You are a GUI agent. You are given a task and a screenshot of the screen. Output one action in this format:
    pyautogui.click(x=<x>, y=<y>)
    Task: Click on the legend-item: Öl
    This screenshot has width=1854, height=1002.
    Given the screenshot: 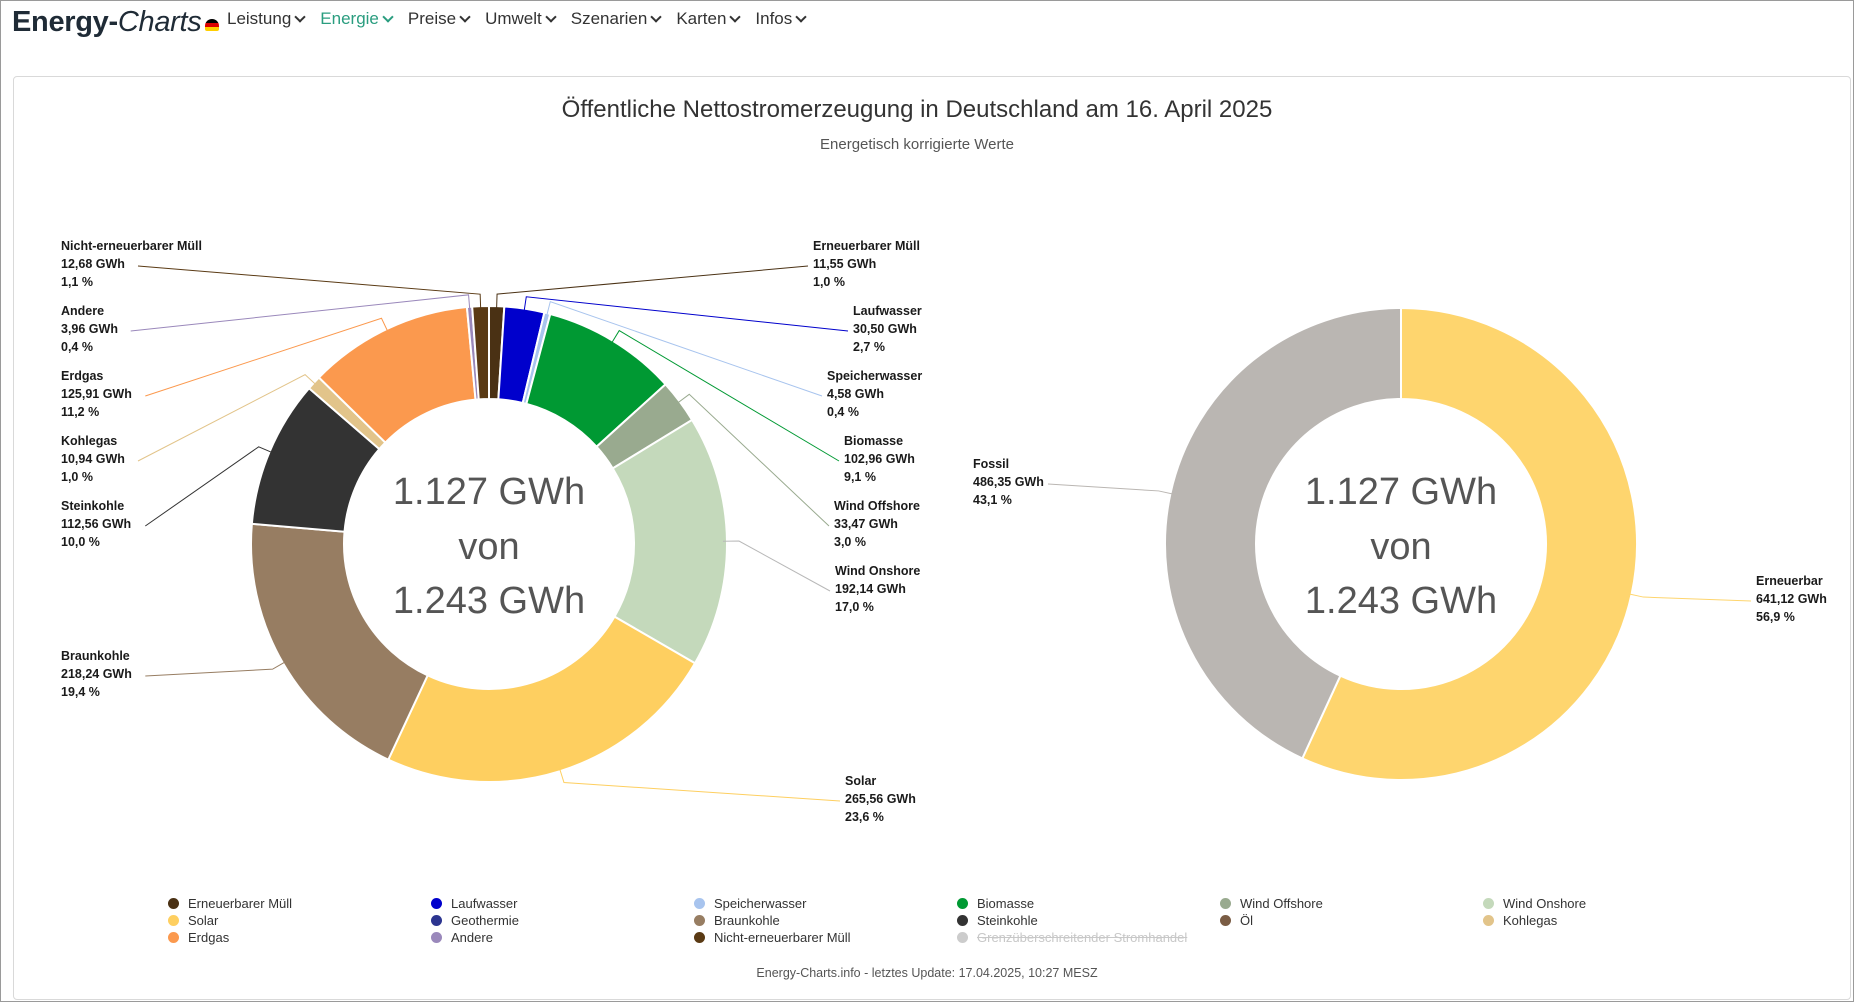 What is the action you would take?
    pyautogui.click(x=1351, y=920)
    